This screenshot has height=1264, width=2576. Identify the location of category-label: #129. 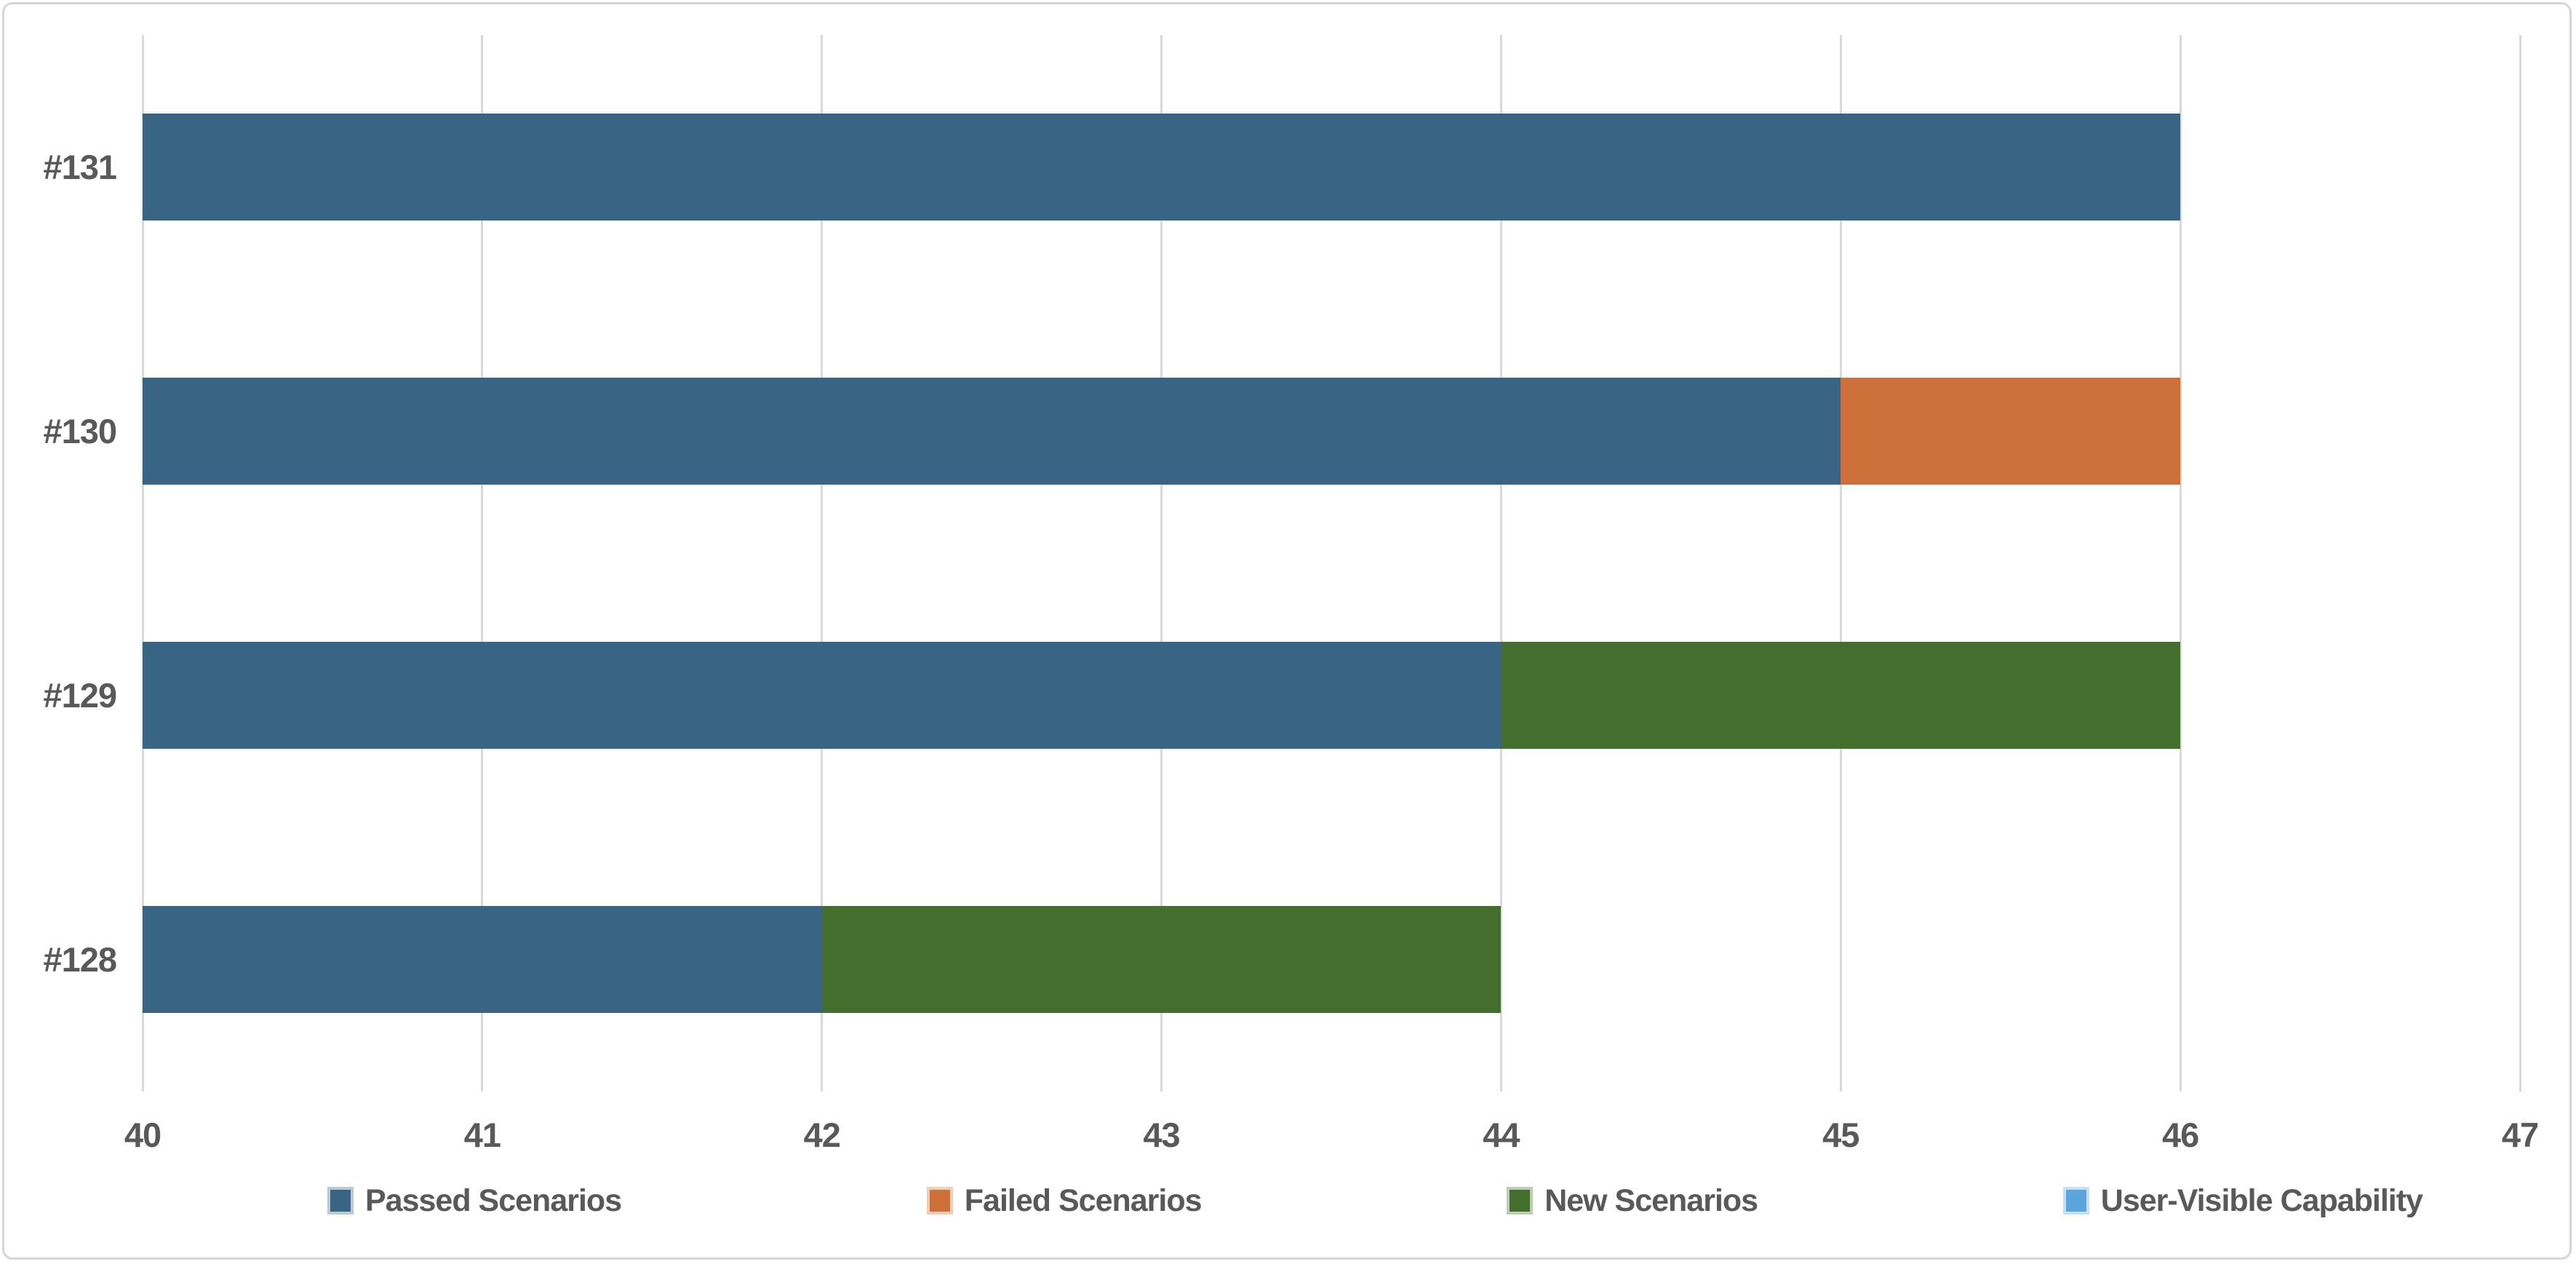
(80, 695).